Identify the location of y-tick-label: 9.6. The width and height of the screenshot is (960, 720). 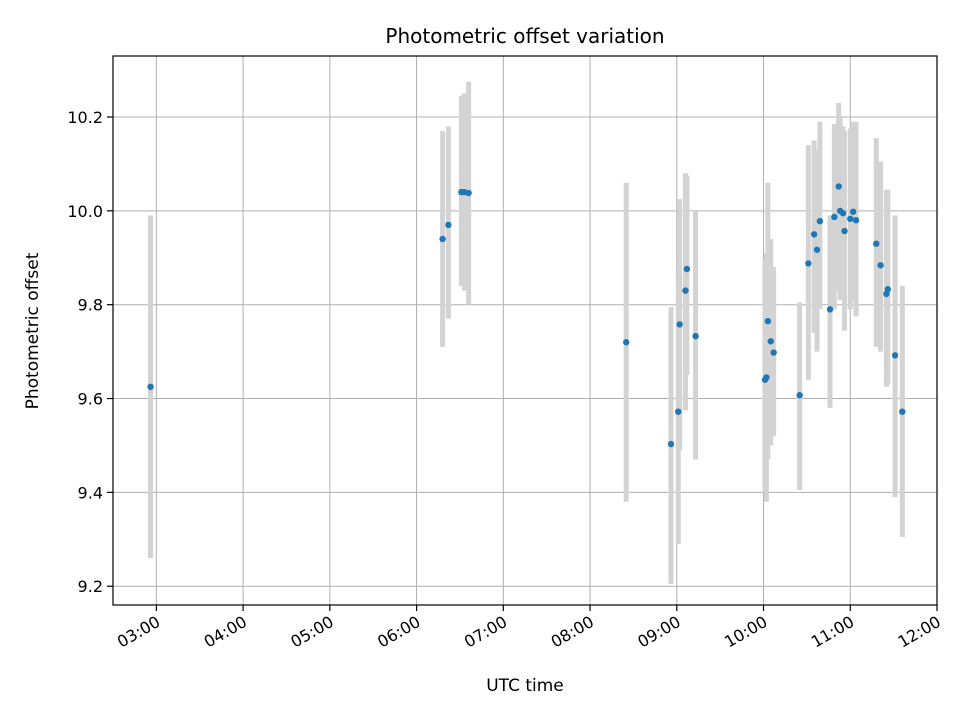
(90, 399).